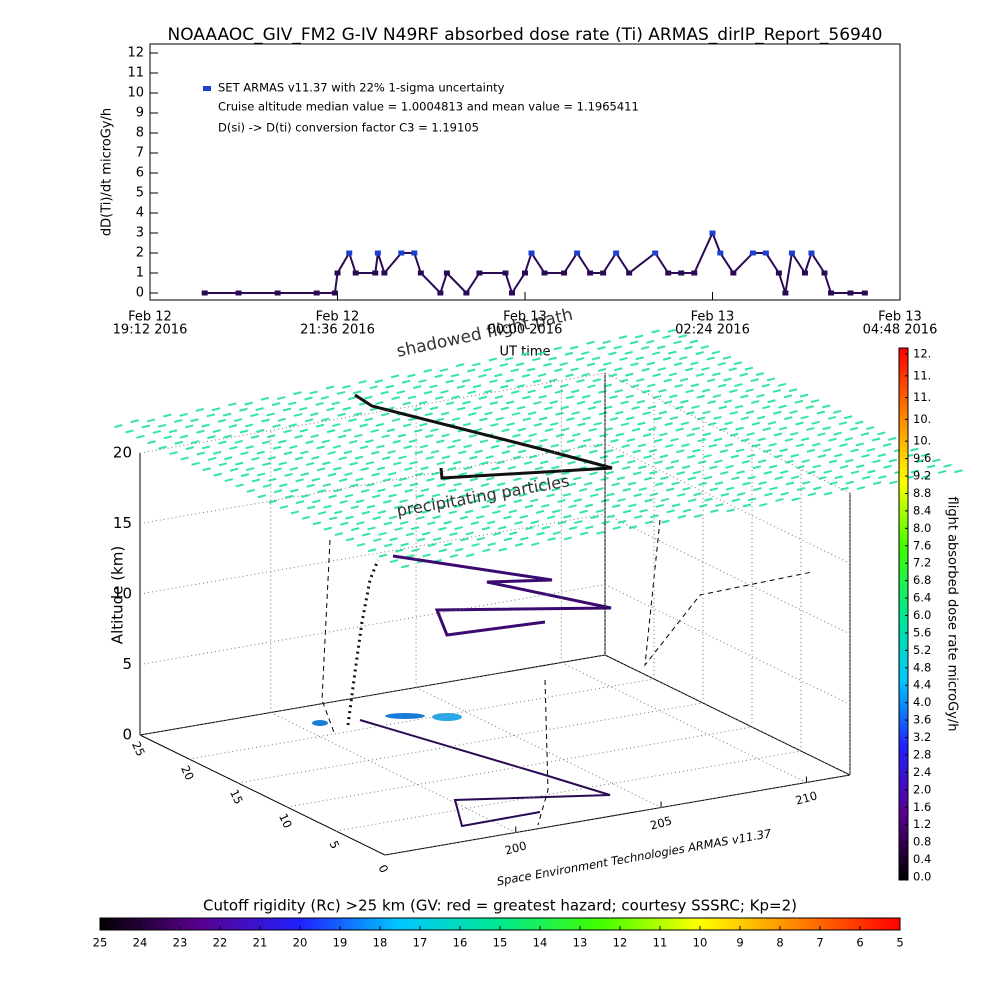 The height and width of the screenshot is (1000, 1000). What do you see at coordinates (525, 330) in the screenshot?
I see `x-tick-label: 00:00 2016` at bounding box center [525, 330].